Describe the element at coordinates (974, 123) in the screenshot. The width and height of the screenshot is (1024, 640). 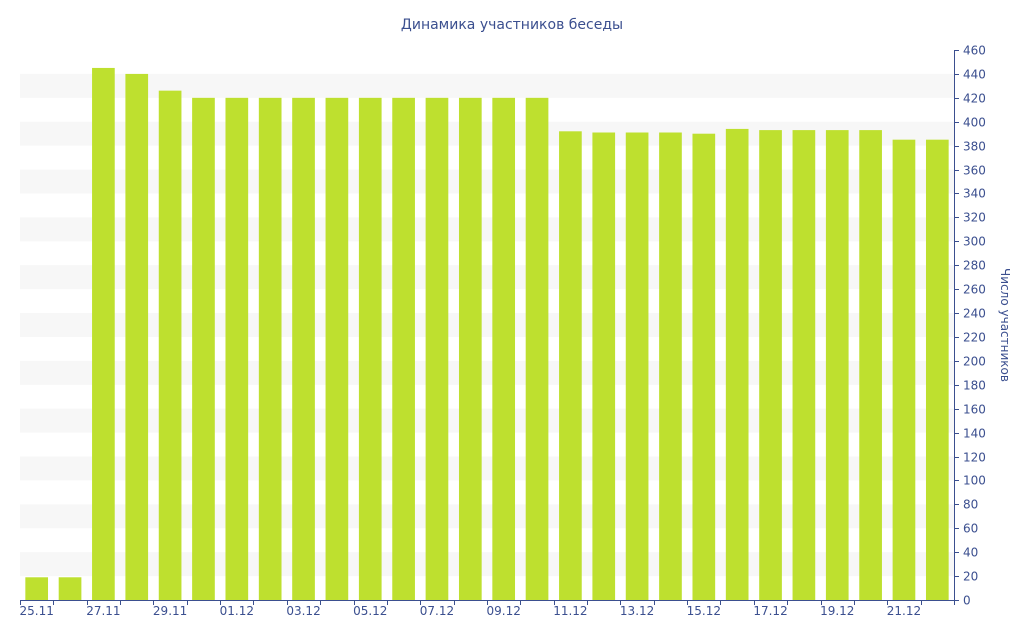
I see `y-tick-label: 400` at that location.